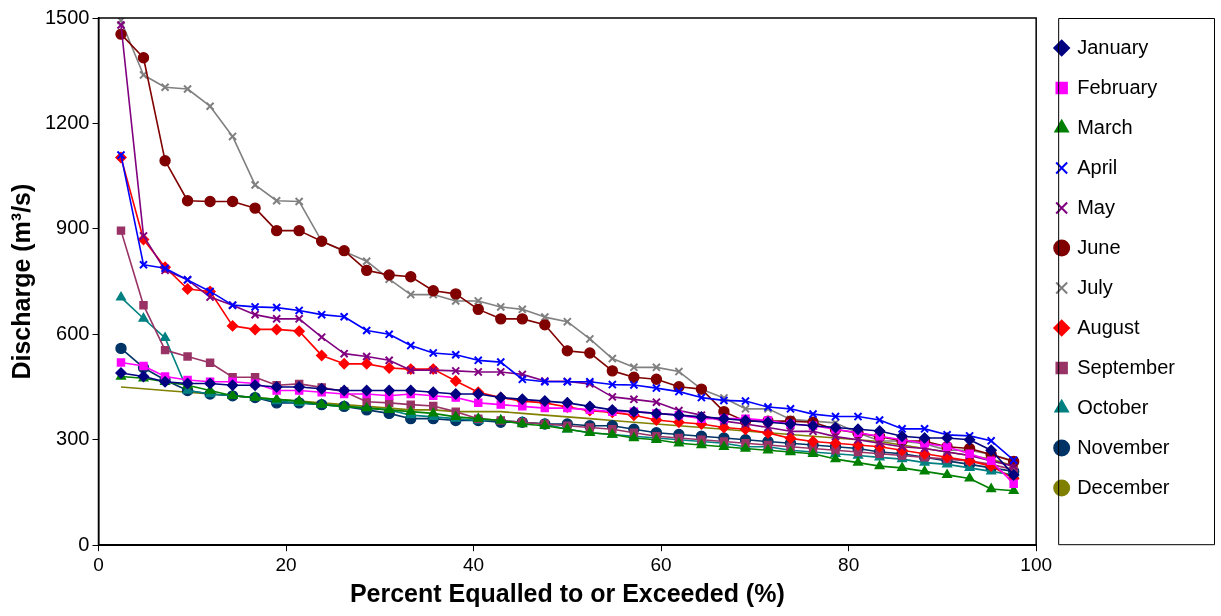 This screenshot has height=616, width=1221. I want to click on legend-label: June, so click(1099, 246).